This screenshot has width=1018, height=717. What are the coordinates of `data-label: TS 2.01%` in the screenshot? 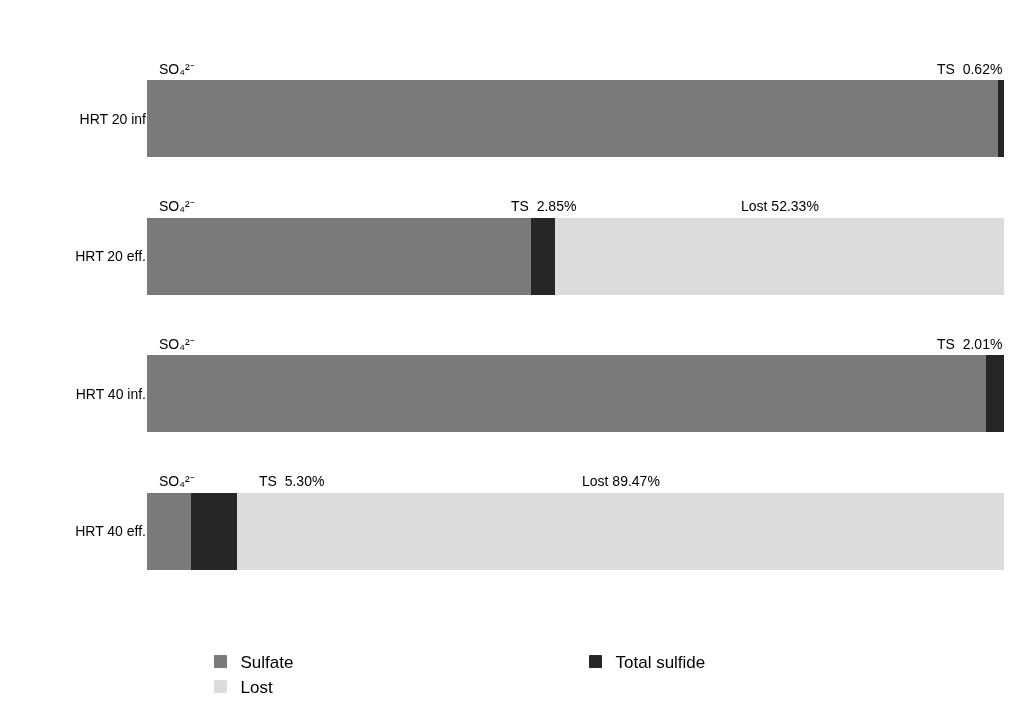 It's located at (970, 344).